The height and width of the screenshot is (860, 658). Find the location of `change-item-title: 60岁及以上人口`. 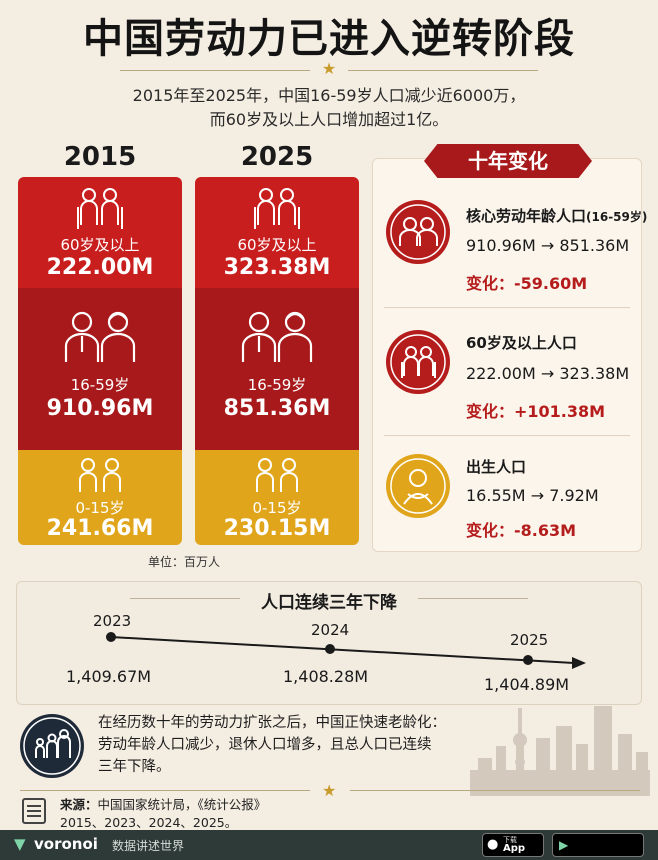

change-item-title: 60岁及以上人口 is located at coordinates (521, 343).